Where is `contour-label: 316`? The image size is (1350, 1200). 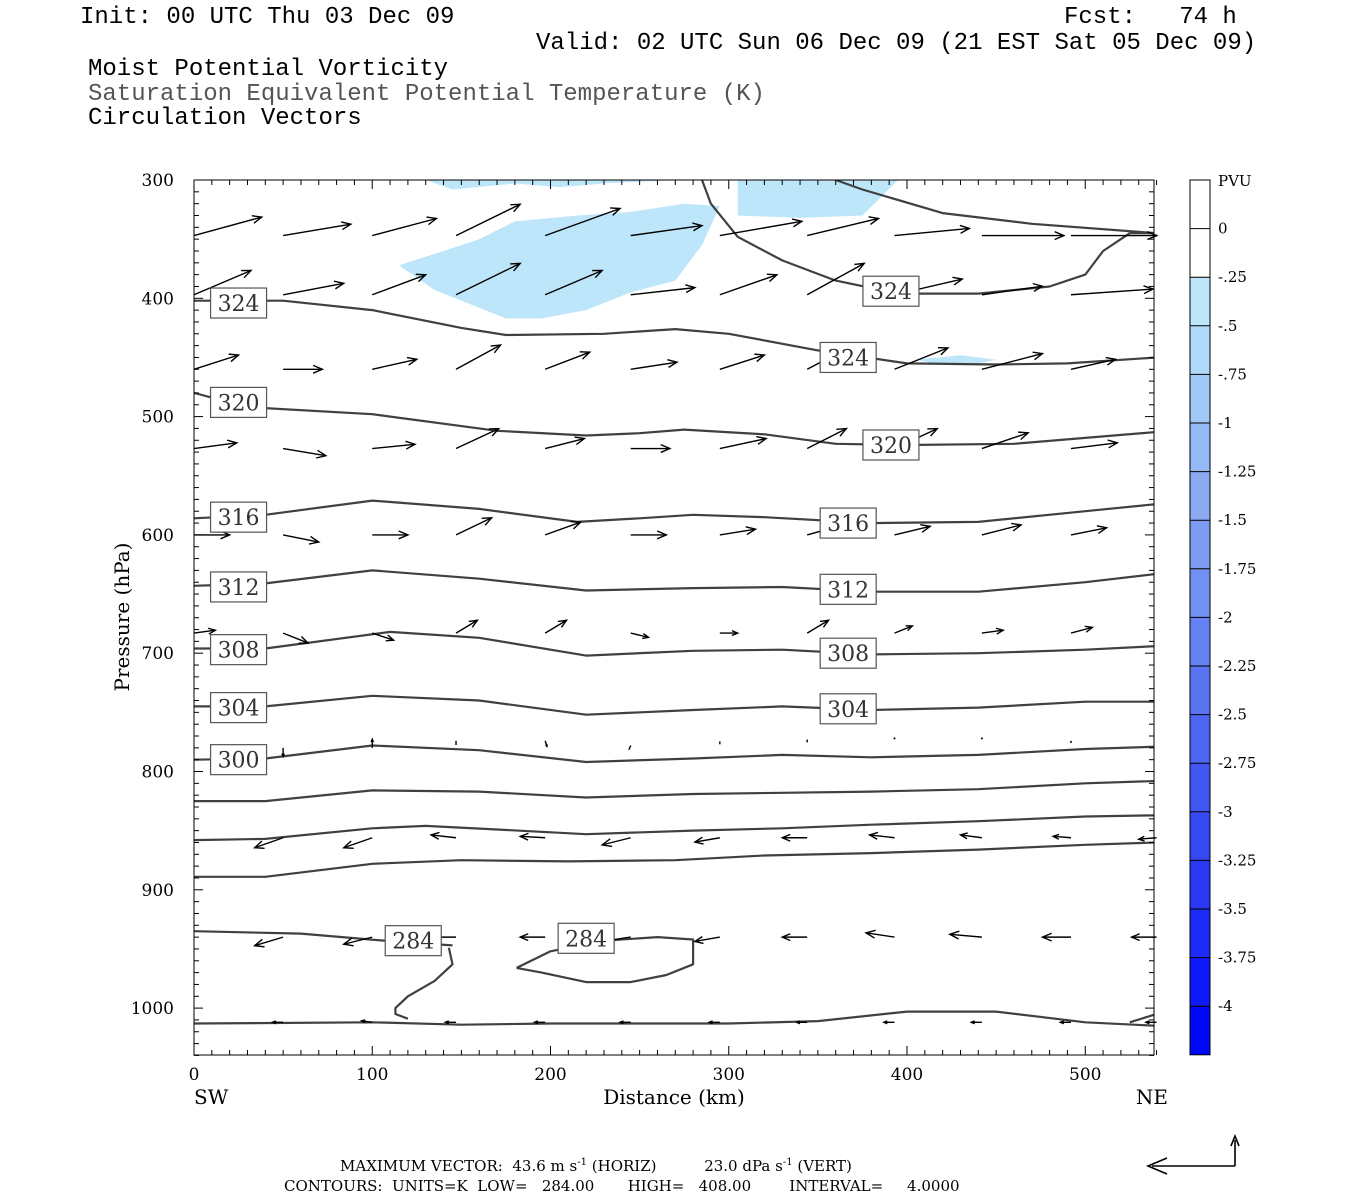 contour-label: 316 is located at coordinates (848, 523).